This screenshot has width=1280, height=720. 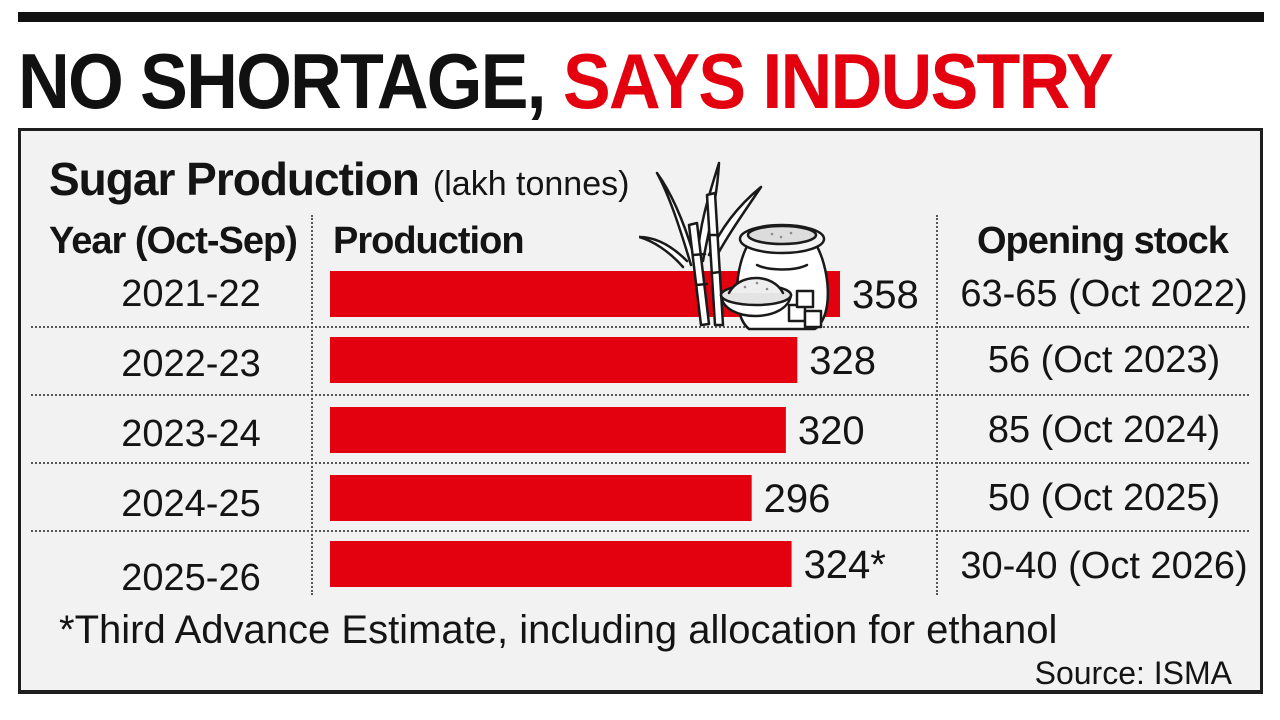 What do you see at coordinates (1103, 241) in the screenshot?
I see `column-header-opening-stock: Opening stock` at bounding box center [1103, 241].